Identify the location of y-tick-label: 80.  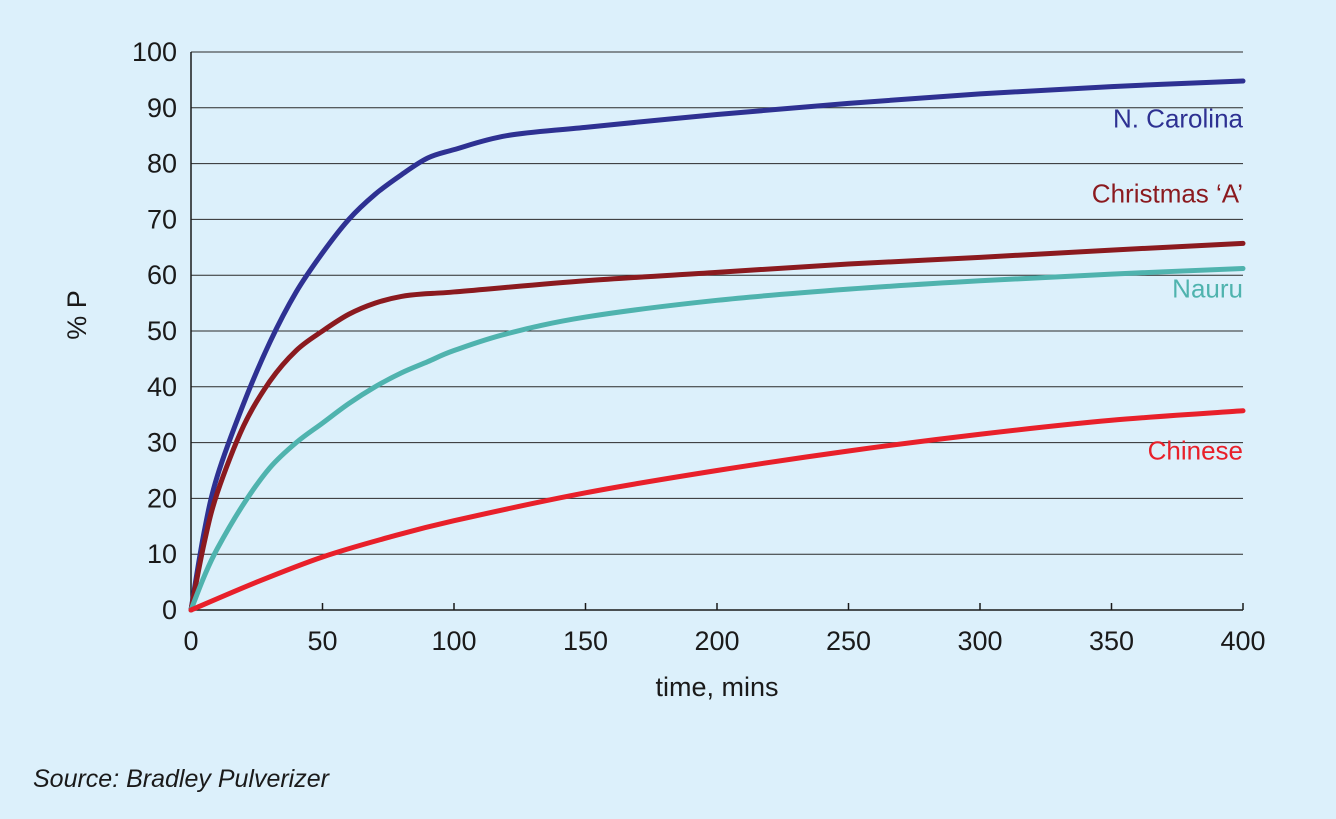
(162, 164).